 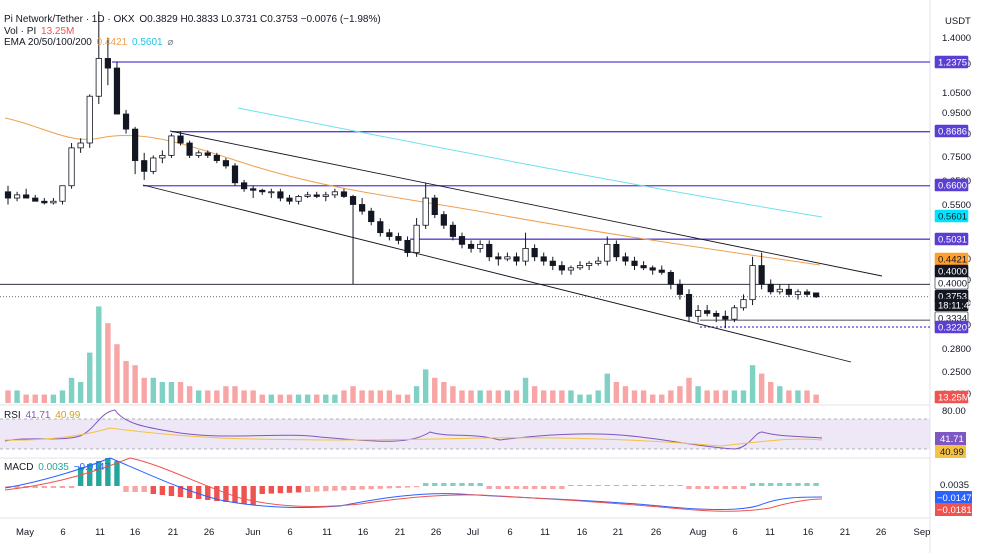 I want to click on svg-text: 0.5601, so click(x=952, y=217).